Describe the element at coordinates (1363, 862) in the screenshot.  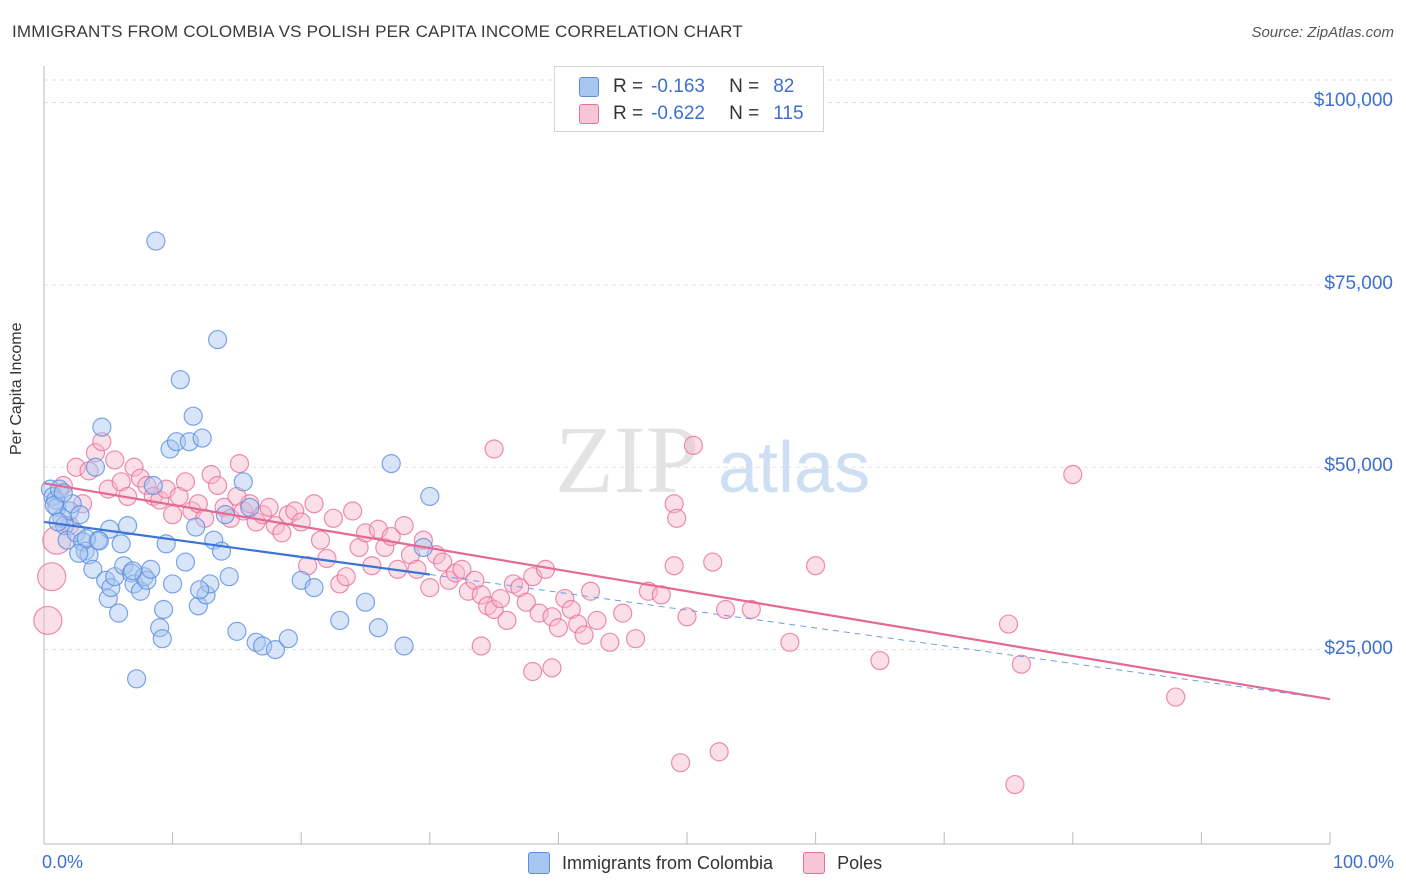
I see `x-tick-max: 100.0%` at that location.